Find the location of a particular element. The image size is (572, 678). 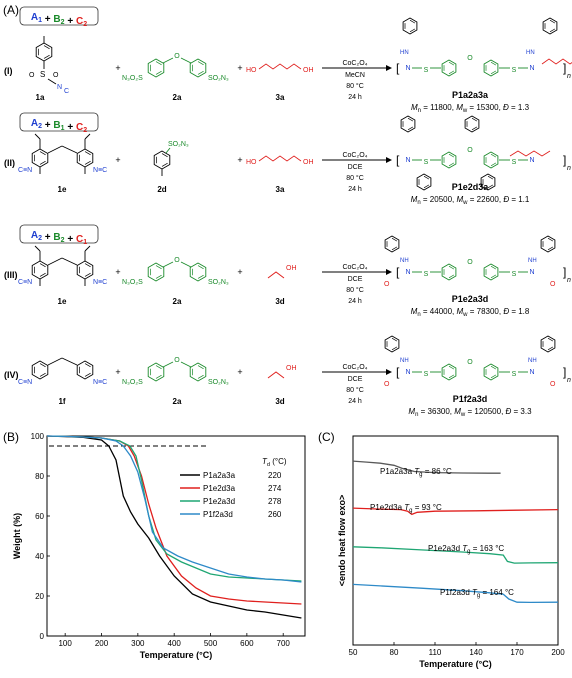

monomer-combination-box is located at coordinates (59, 122).